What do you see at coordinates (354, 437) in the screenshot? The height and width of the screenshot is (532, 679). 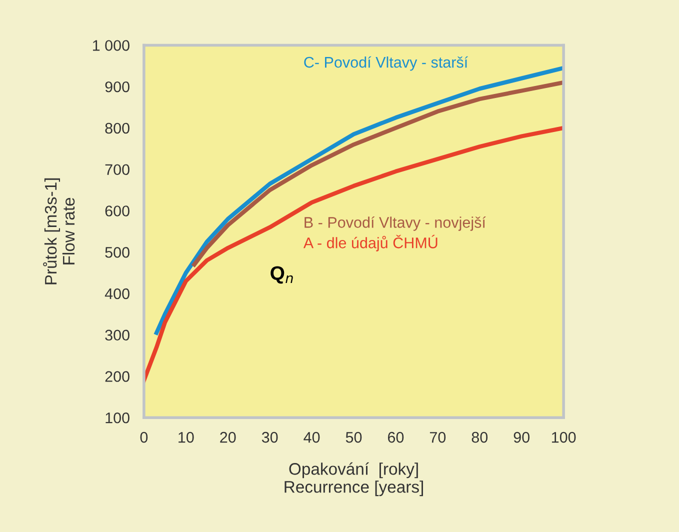 I see `x-tick-label: 50` at bounding box center [354, 437].